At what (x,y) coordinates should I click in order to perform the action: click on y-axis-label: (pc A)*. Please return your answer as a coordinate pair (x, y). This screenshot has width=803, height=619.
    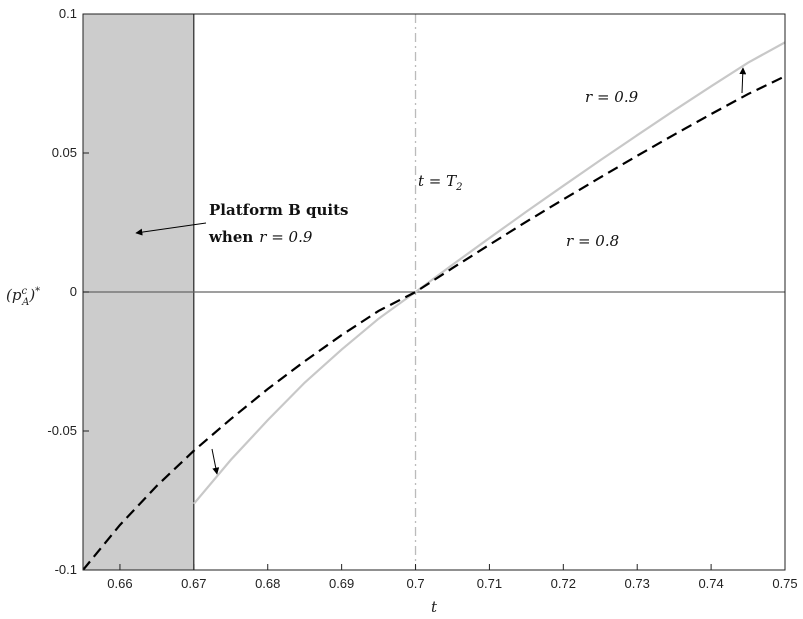
    Looking at the image, I should click on (23, 297).